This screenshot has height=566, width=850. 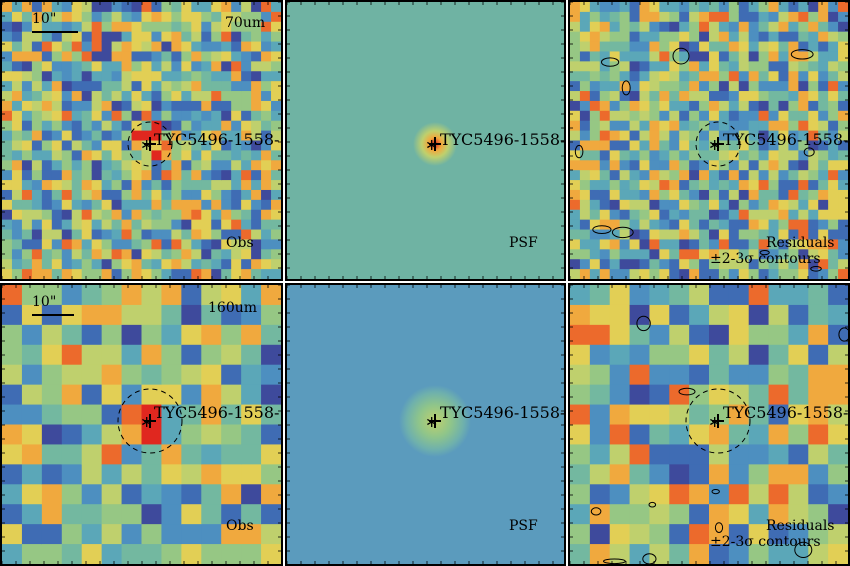 I want to click on band-label: 70um, so click(x=245, y=23).